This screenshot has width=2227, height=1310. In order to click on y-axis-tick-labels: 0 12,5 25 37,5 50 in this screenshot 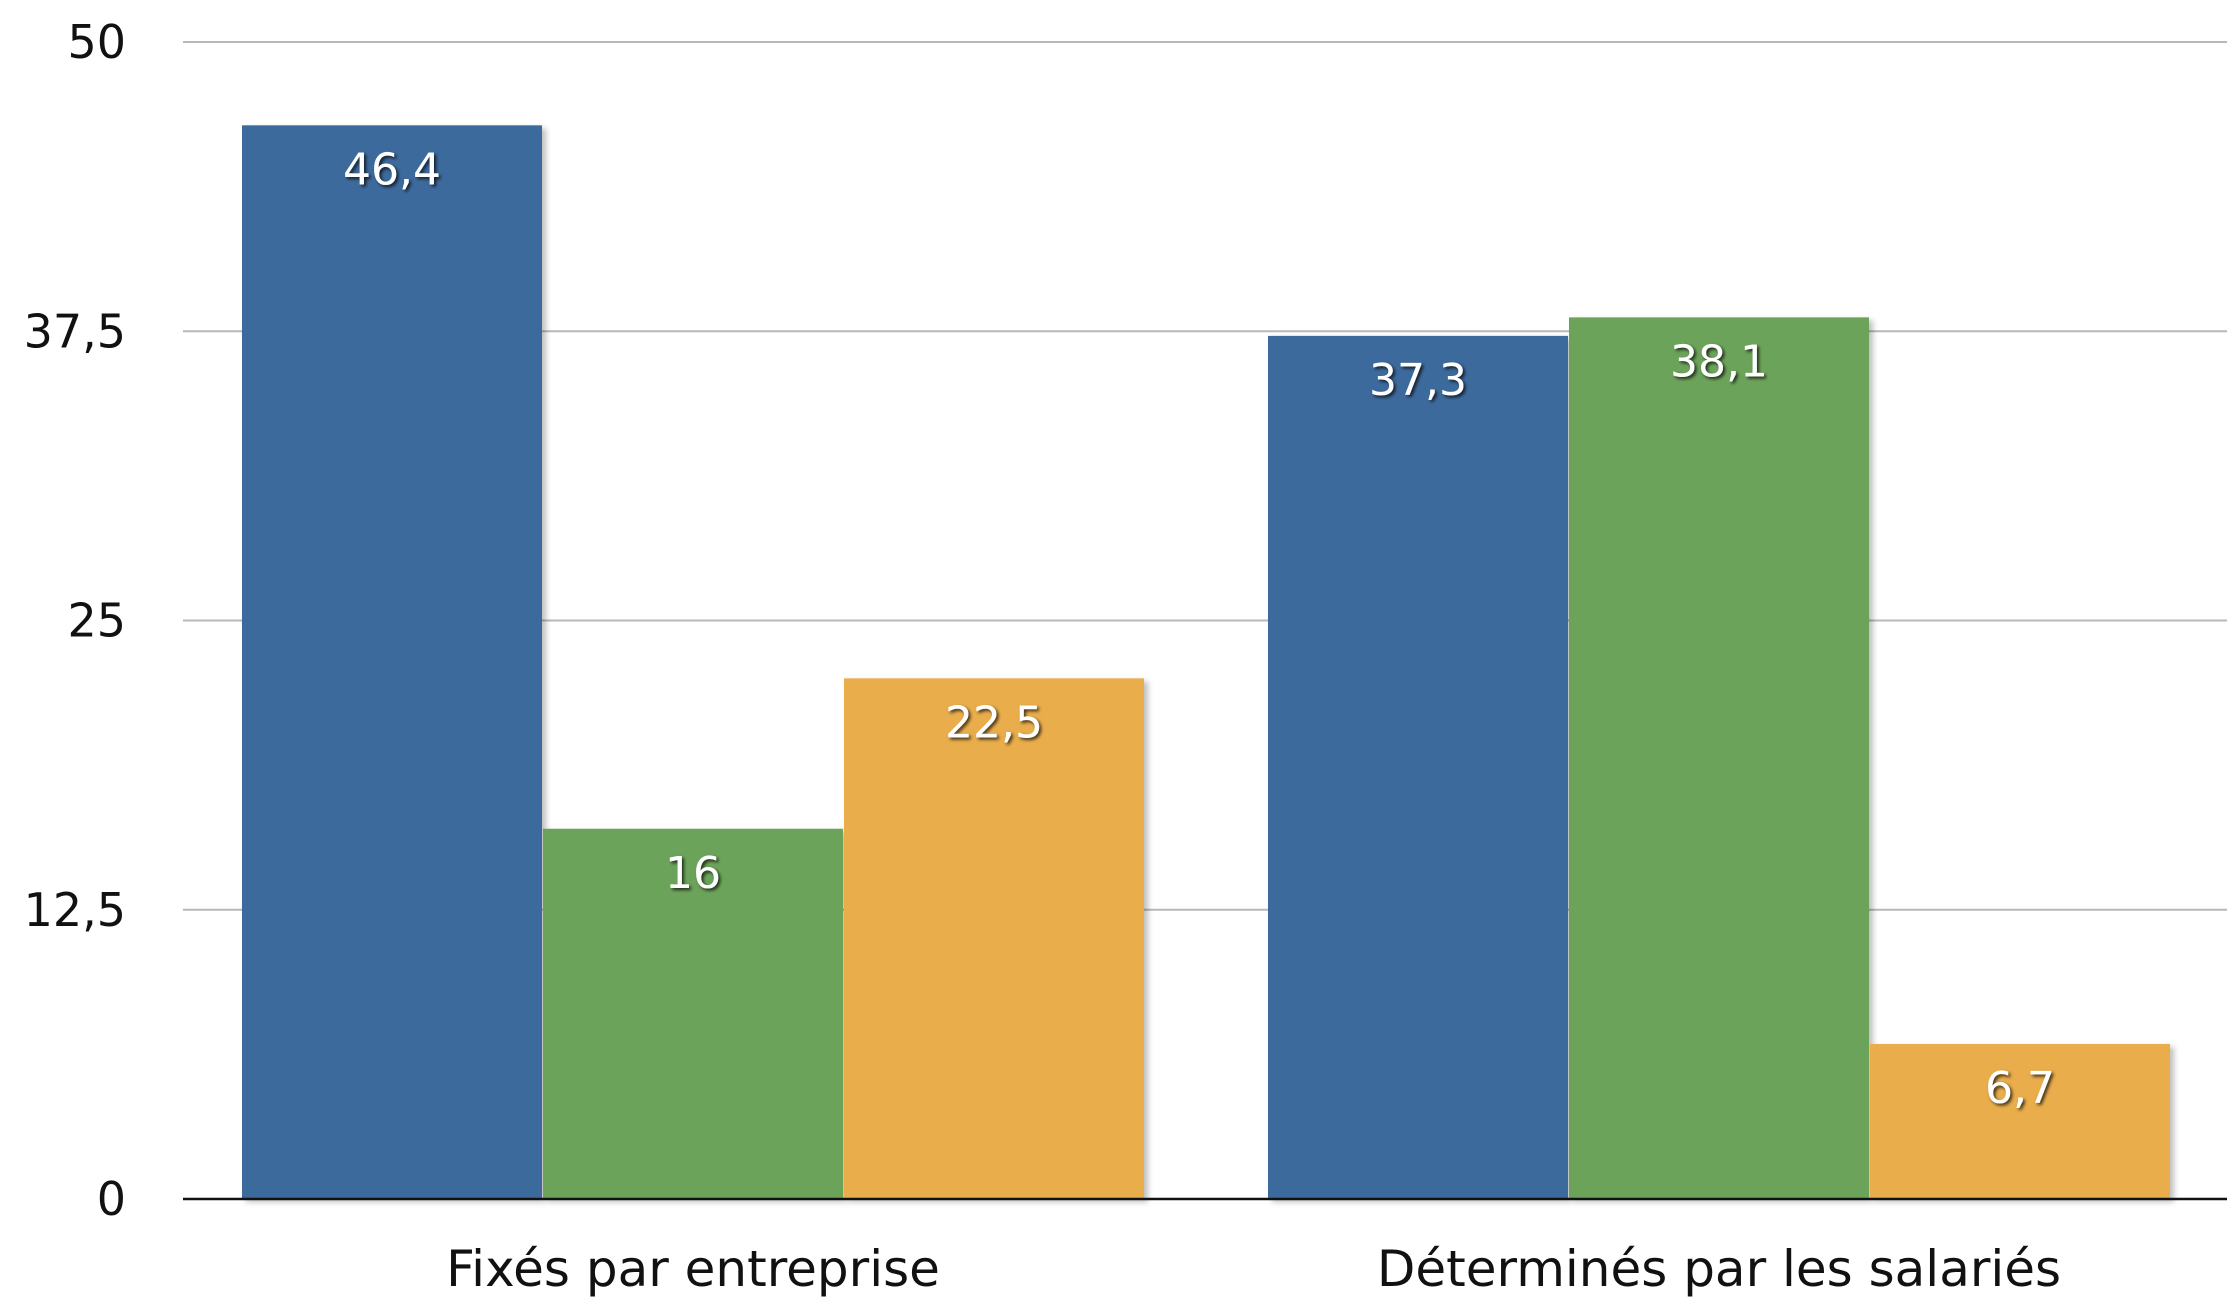, I will do `click(75, 620)`.